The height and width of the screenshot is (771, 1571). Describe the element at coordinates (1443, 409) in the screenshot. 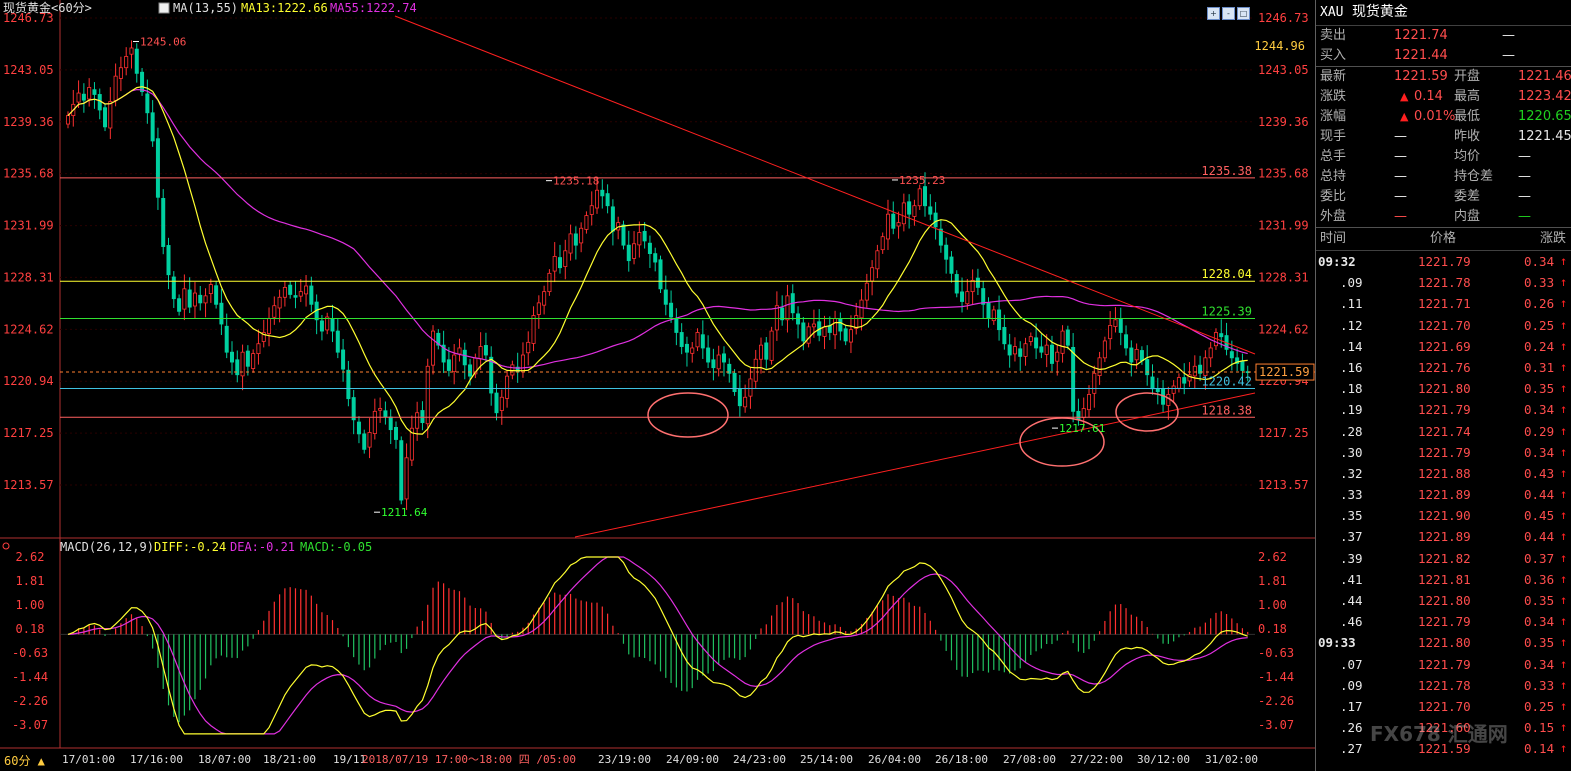

I see `tick-row: .19 1221.79 0.34 ↑` at that location.